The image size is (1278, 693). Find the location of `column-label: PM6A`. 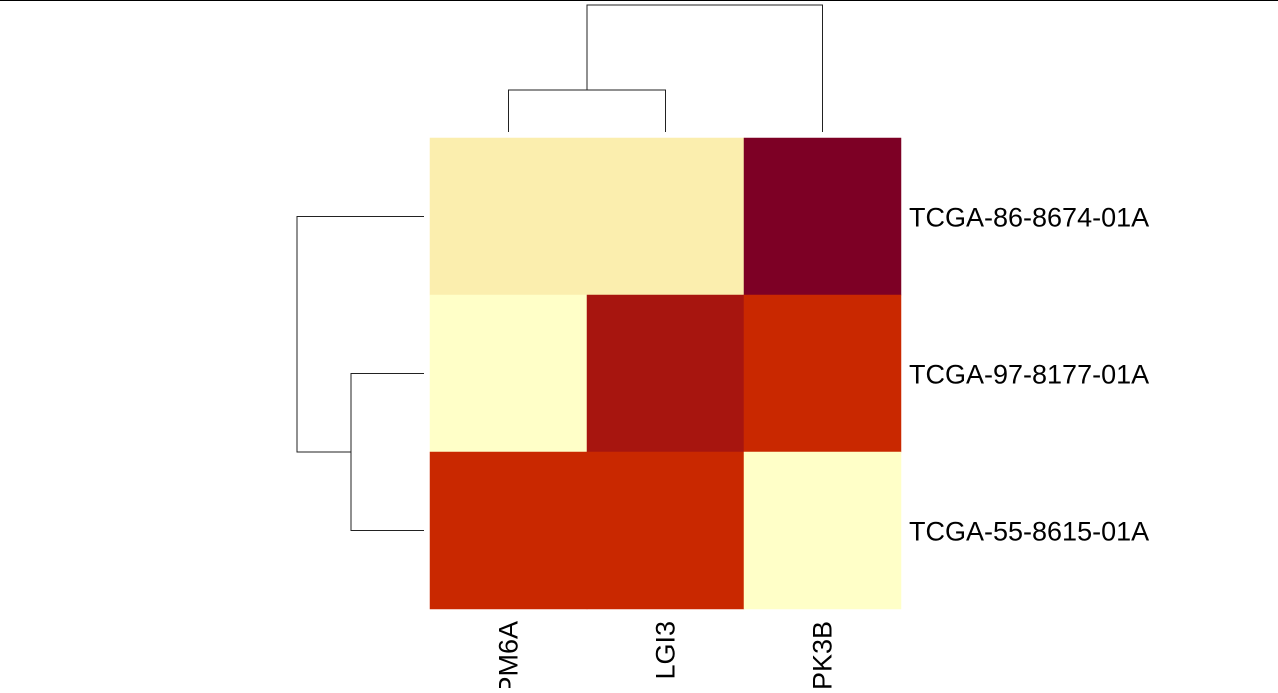

column-label: PM6A is located at coordinates (509, 654).